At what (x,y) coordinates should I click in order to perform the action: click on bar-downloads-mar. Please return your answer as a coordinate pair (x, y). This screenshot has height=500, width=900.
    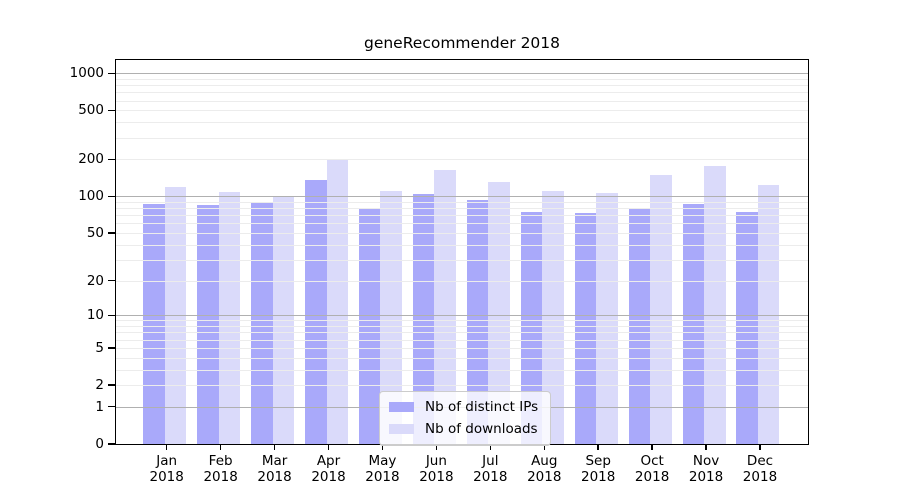
    Looking at the image, I should click on (283, 319).